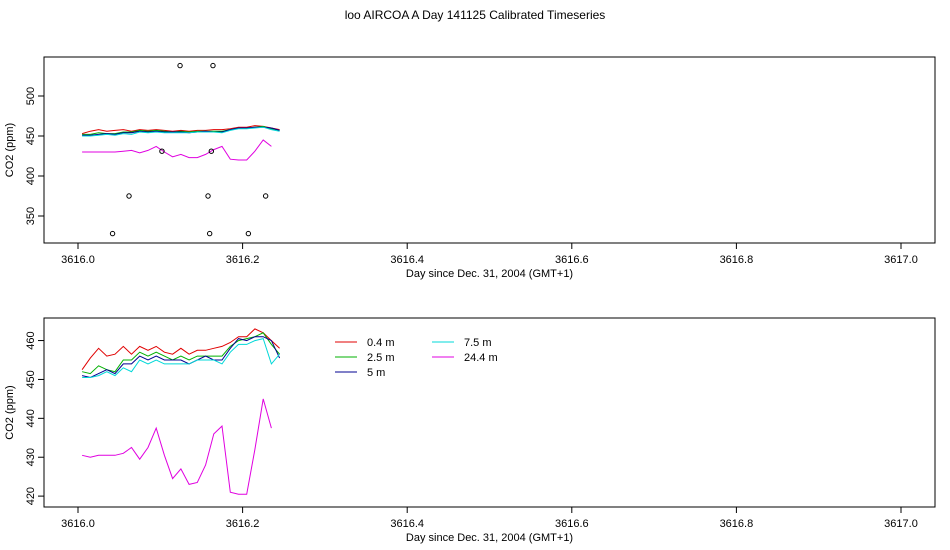  I want to click on y-tick-label: 350, so click(31, 216).